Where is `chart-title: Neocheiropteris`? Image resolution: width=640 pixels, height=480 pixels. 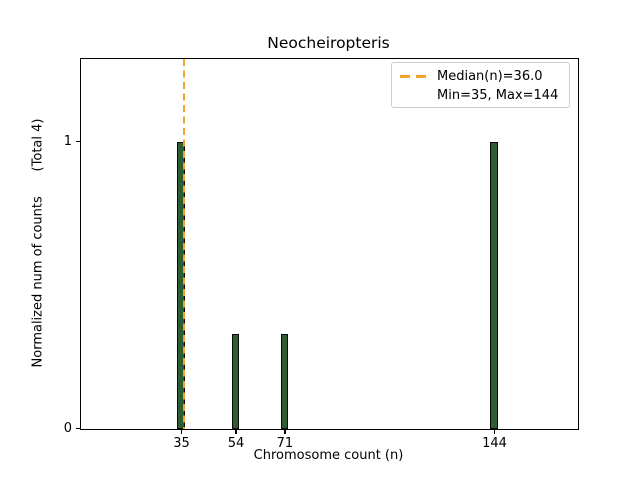
chart-title: Neocheiropteris is located at coordinates (328, 43).